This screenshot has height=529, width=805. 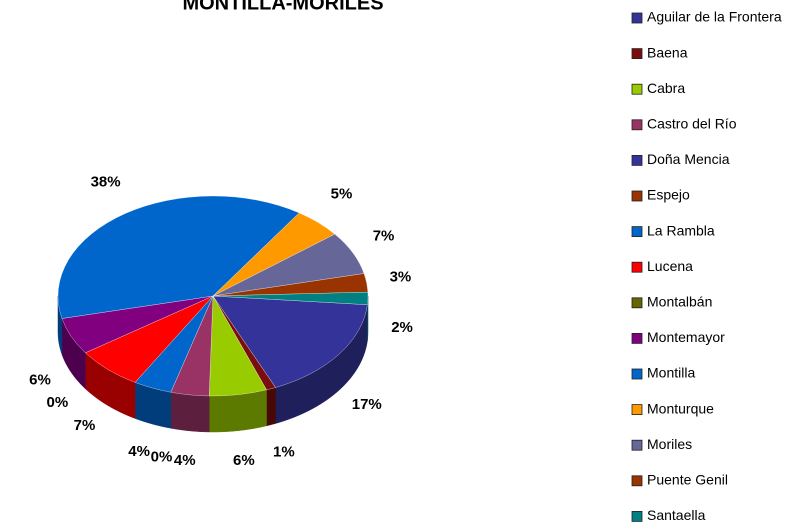 What do you see at coordinates (668, 195) in the screenshot?
I see `legend-label: Espejo` at bounding box center [668, 195].